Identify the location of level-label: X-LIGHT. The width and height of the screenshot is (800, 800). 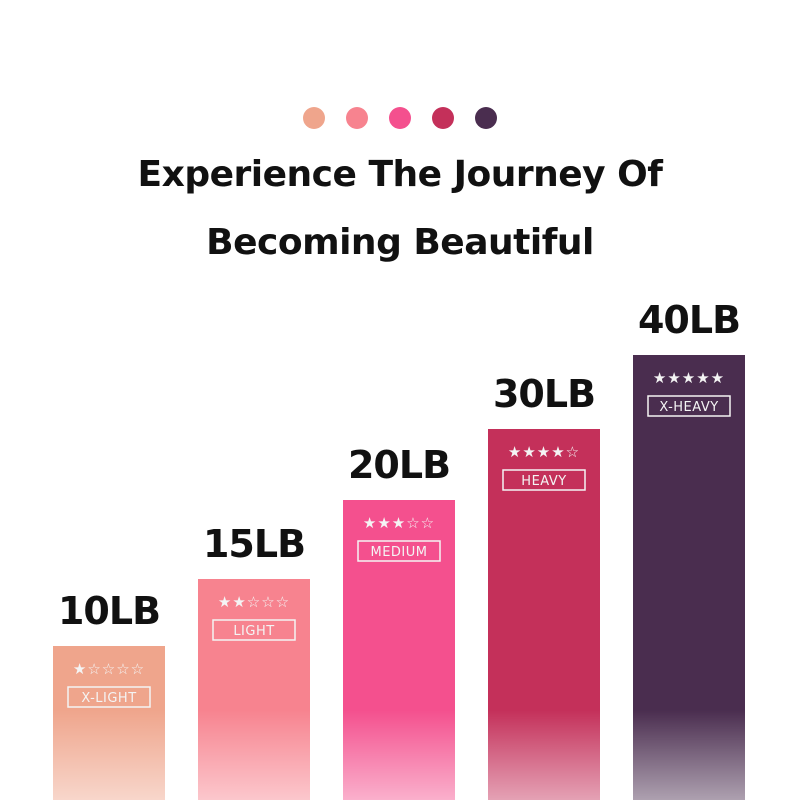
(108, 698).